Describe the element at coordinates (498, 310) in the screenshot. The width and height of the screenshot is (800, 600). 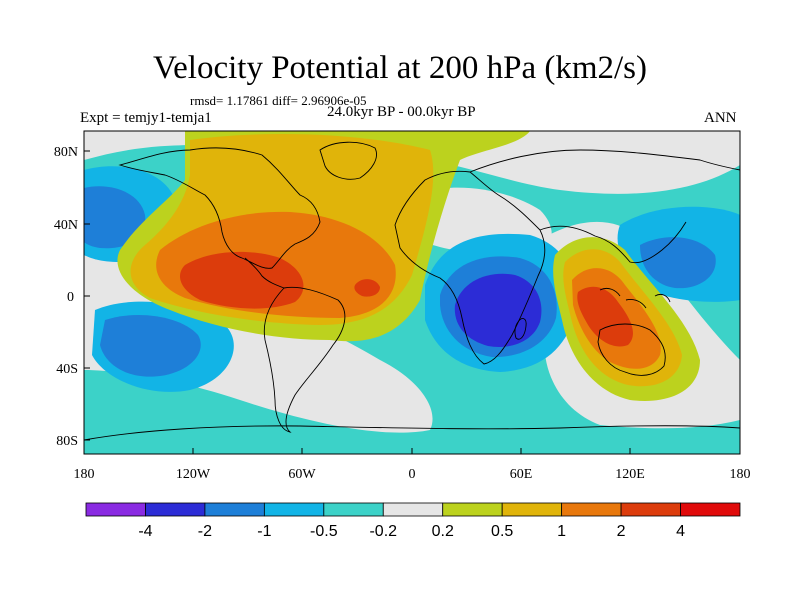
I see `neg-3-region-indian` at that location.